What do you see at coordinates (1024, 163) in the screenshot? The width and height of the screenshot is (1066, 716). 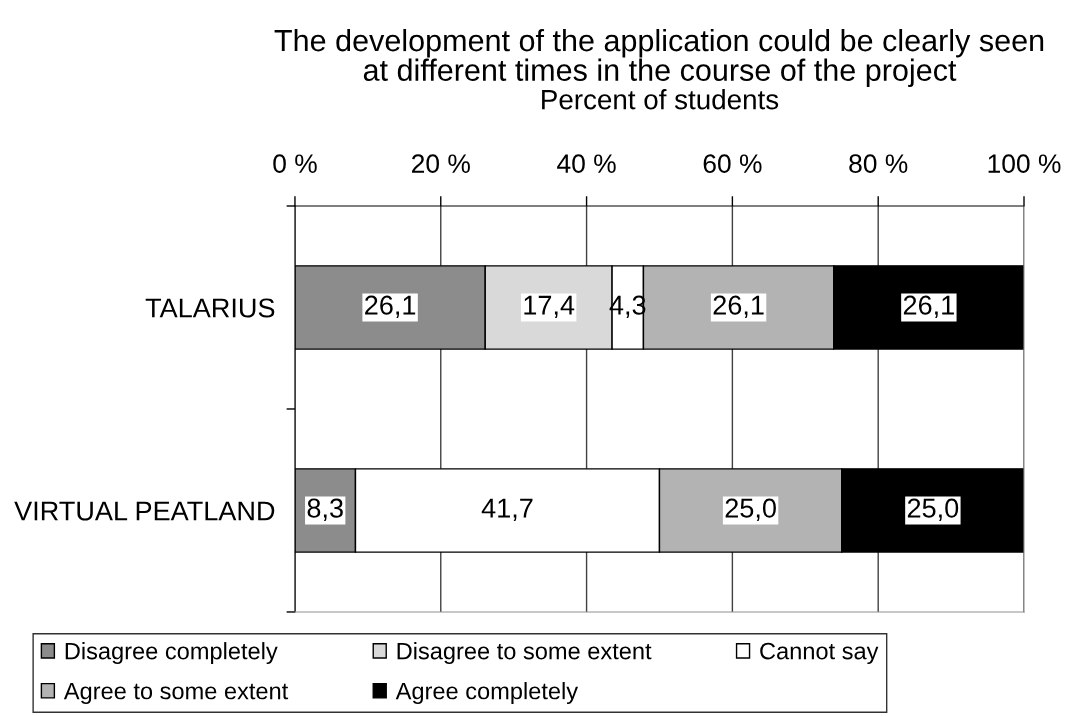 I see `x-tick-label: 100 %` at bounding box center [1024, 163].